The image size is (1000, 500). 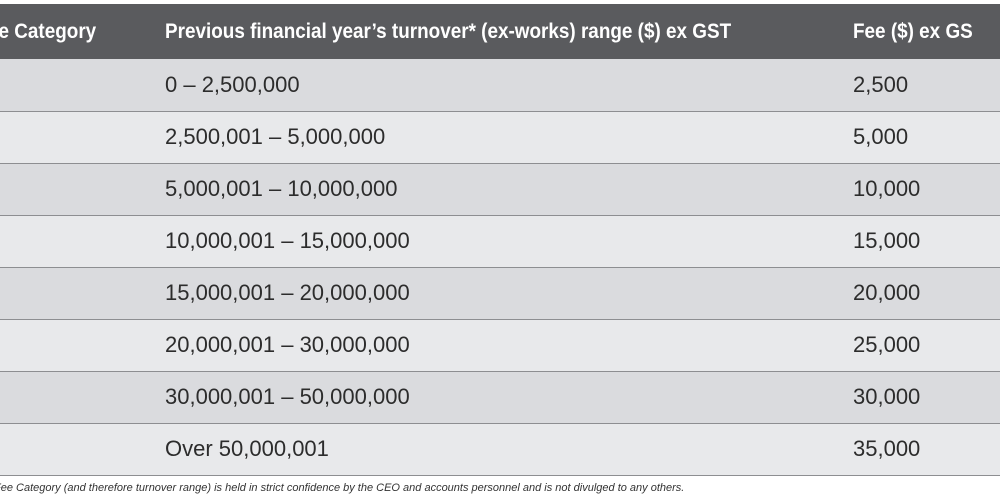 What do you see at coordinates (500, 137) in the screenshot?
I see `table-row: 2 2,500,001 – 5,000,000 5,000` at bounding box center [500, 137].